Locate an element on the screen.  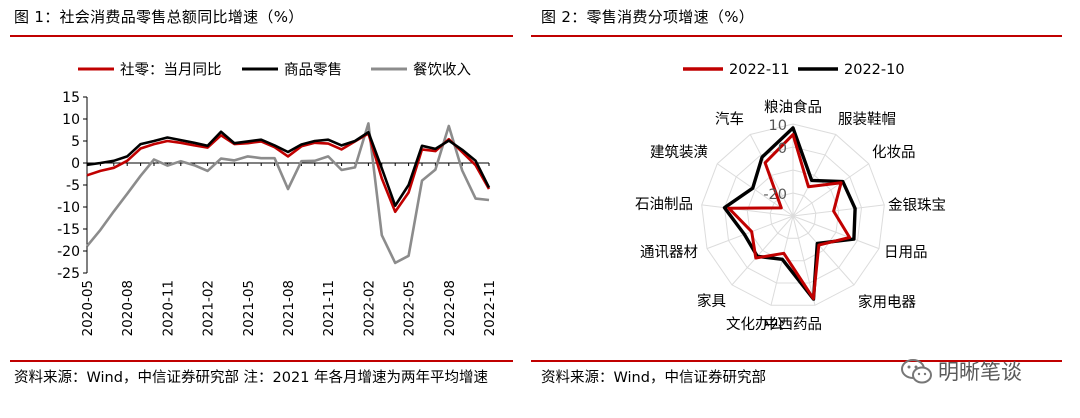
x-tick-label: 2021-02 is located at coordinates (209, 308).